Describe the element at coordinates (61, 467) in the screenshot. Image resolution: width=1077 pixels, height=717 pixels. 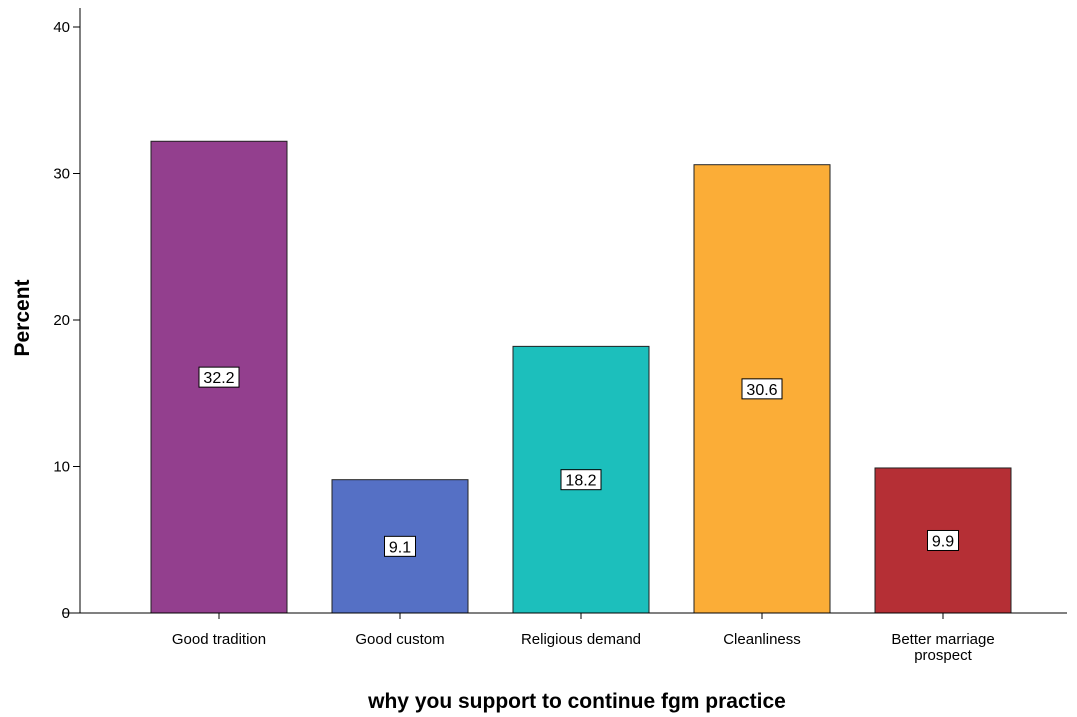
I see `y-tick-label: 10` at that location.